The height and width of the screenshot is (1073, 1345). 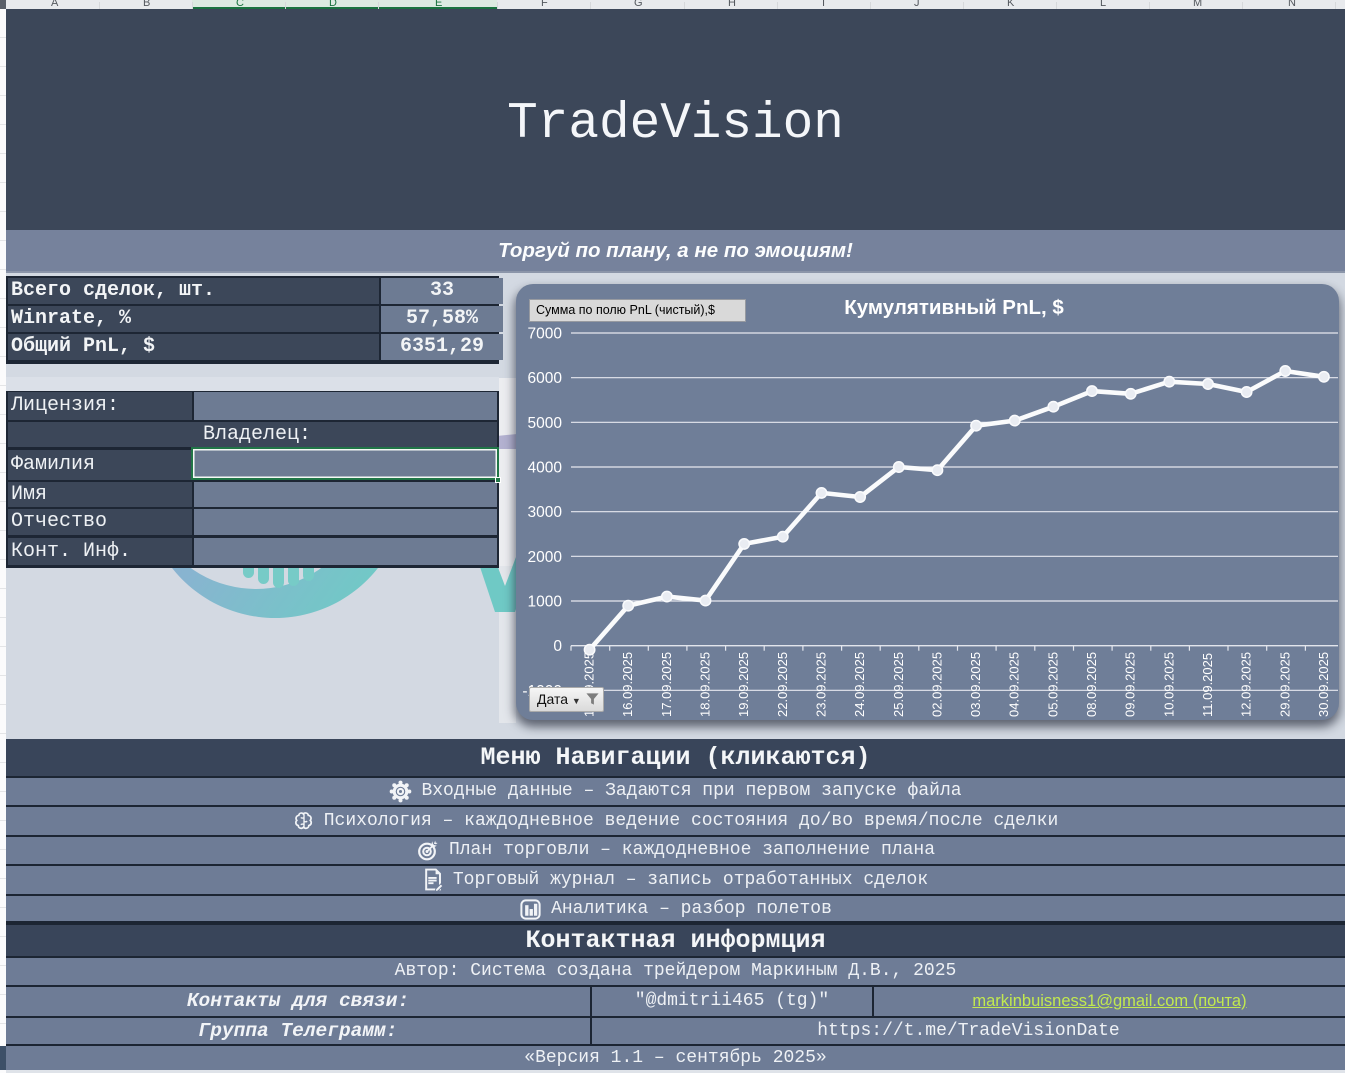 What do you see at coordinates (627, 684) in the screenshot?
I see `svg-text: 16.09.2025` at bounding box center [627, 684].